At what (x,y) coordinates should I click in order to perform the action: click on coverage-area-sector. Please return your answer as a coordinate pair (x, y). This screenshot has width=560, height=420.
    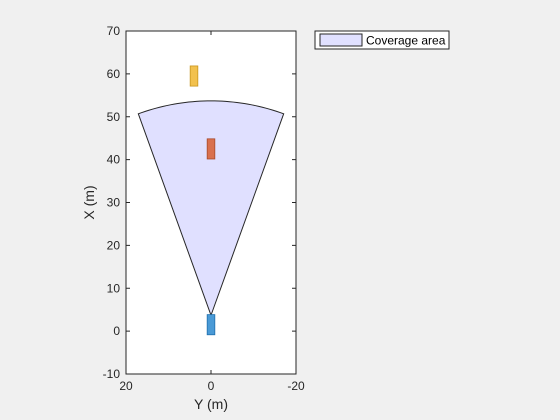
    Looking at the image, I should click on (211, 208).